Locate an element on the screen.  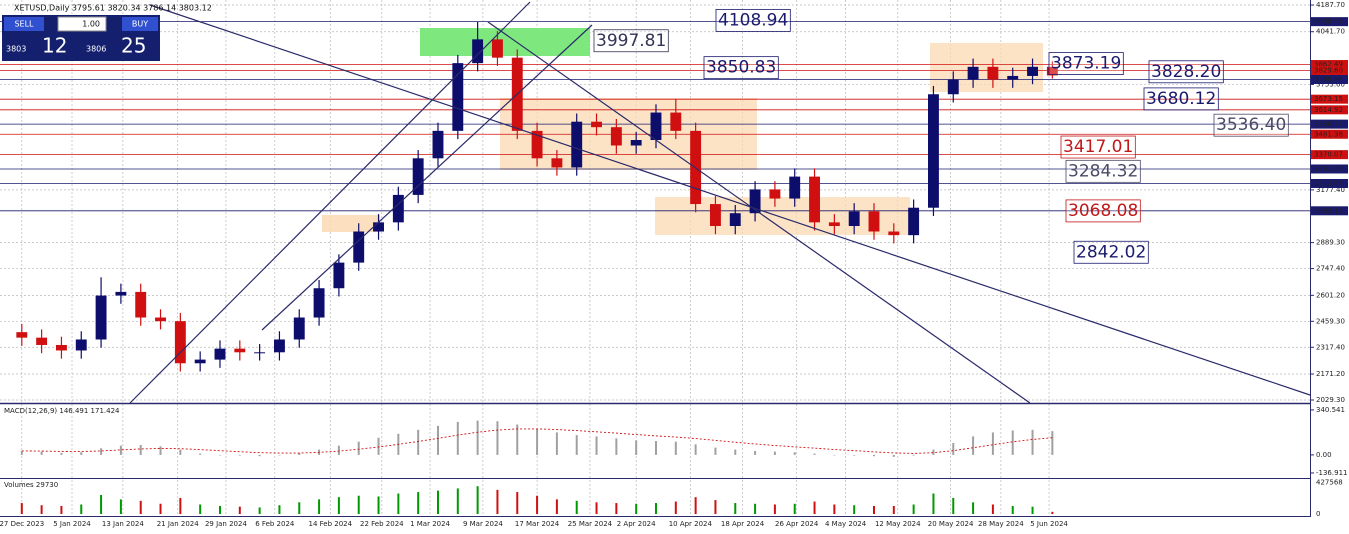
x-tick-label: 21 Jan 2024 is located at coordinates (178, 524).